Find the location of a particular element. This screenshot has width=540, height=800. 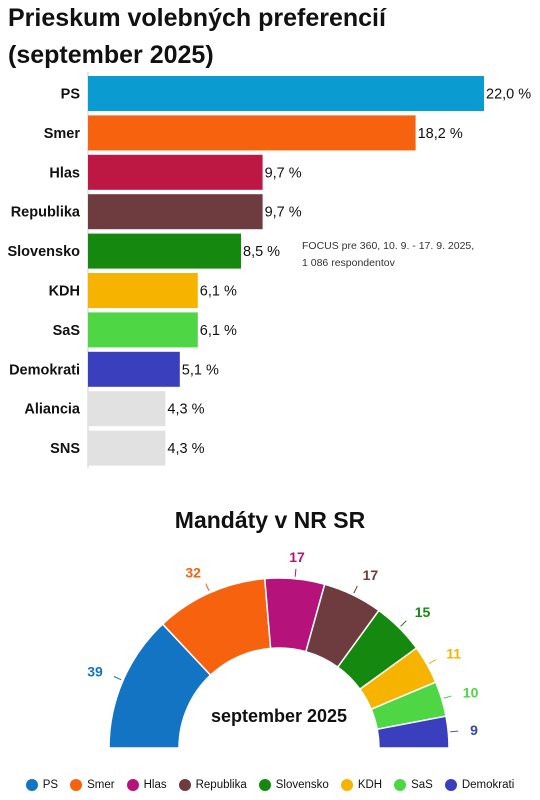

legend-item-republika: Republika is located at coordinates (212, 785).